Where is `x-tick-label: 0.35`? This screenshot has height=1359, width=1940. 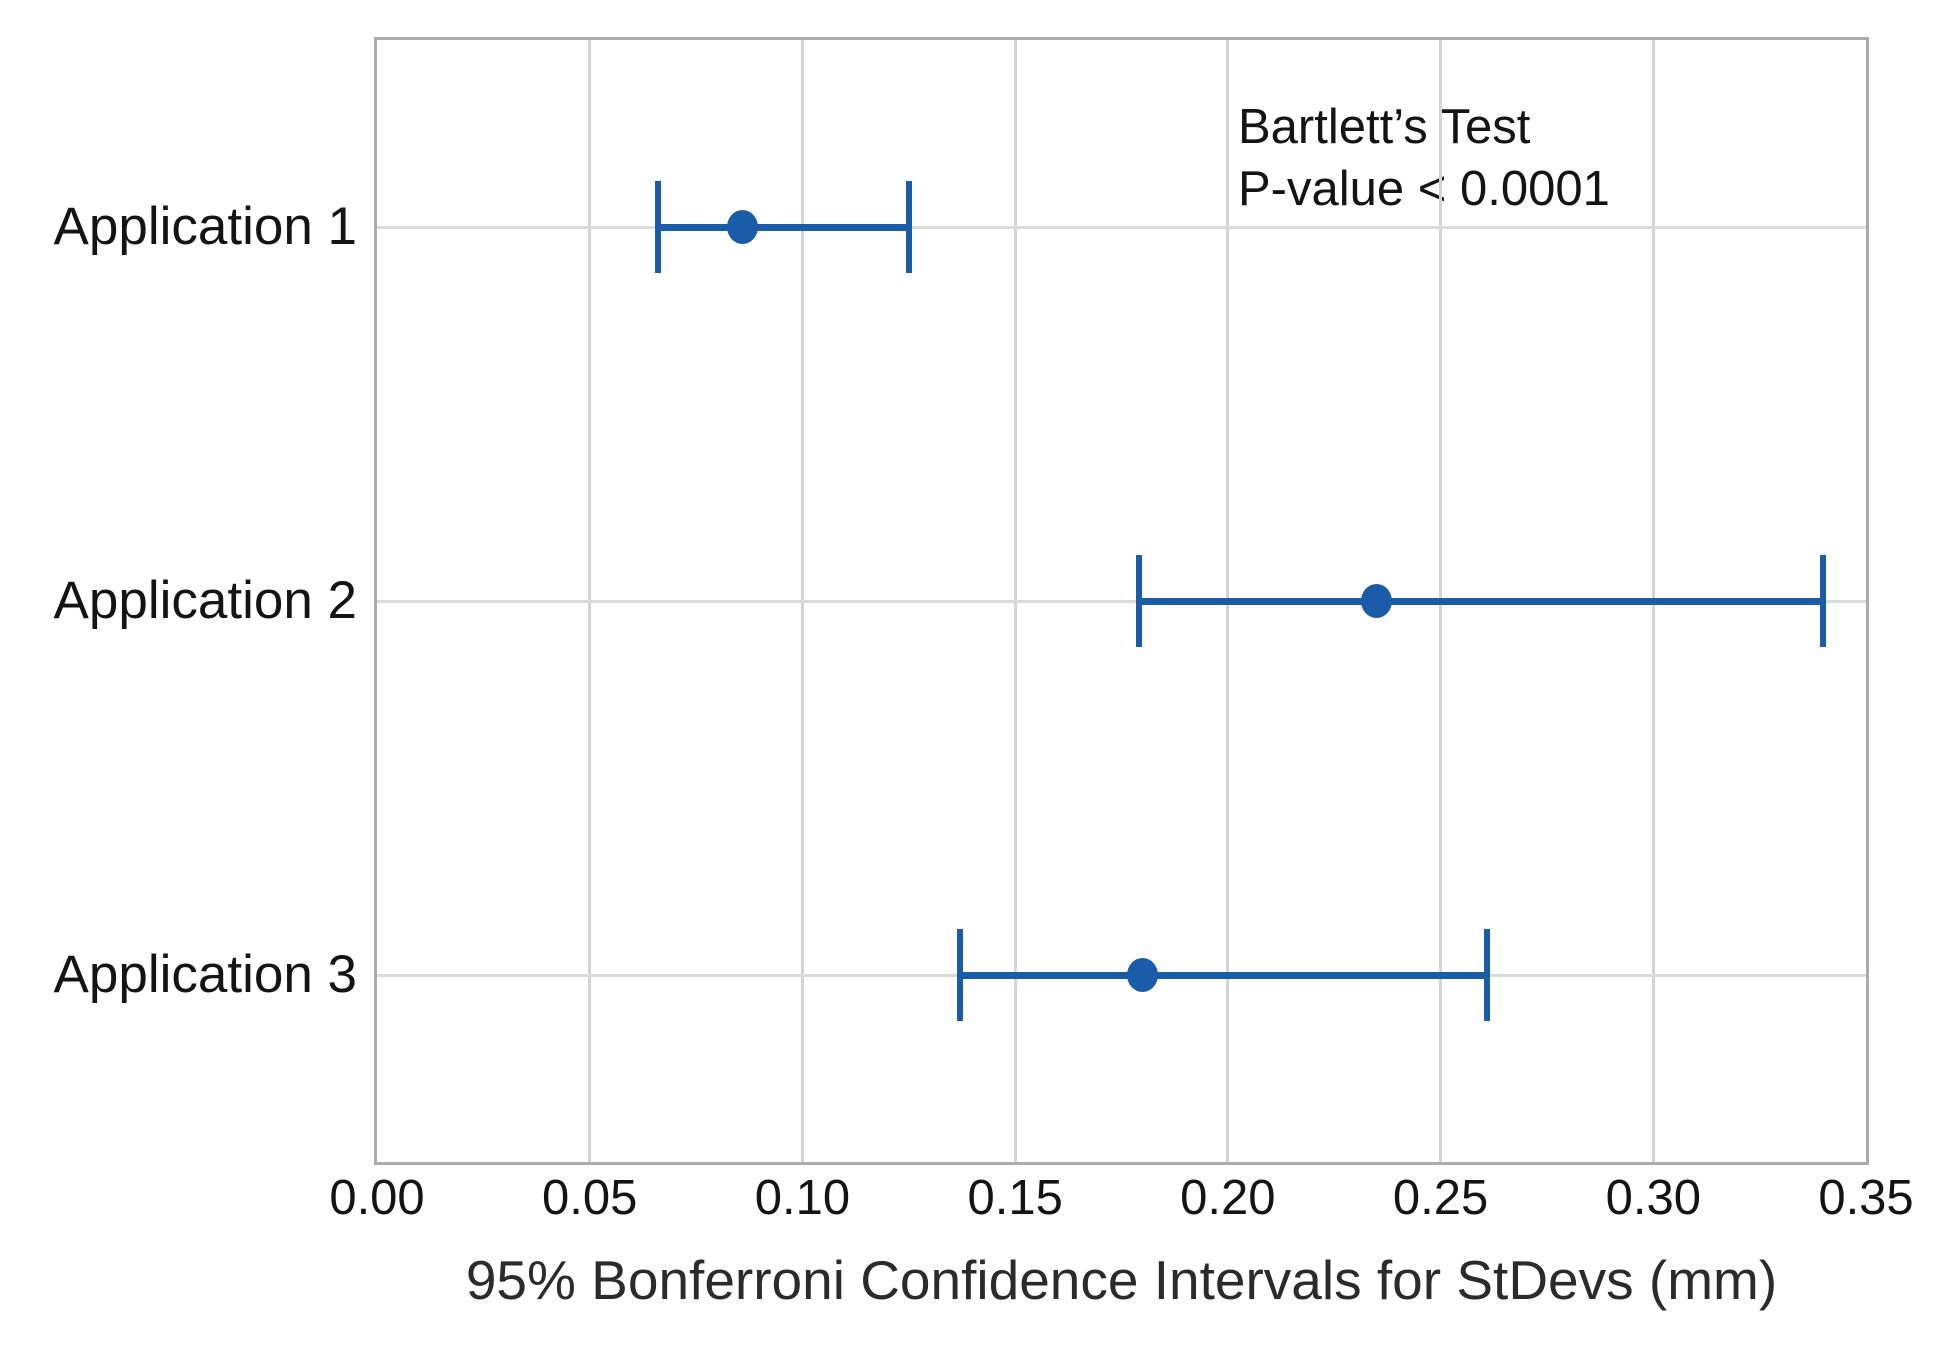 x-tick-label: 0.35 is located at coordinates (1866, 1198).